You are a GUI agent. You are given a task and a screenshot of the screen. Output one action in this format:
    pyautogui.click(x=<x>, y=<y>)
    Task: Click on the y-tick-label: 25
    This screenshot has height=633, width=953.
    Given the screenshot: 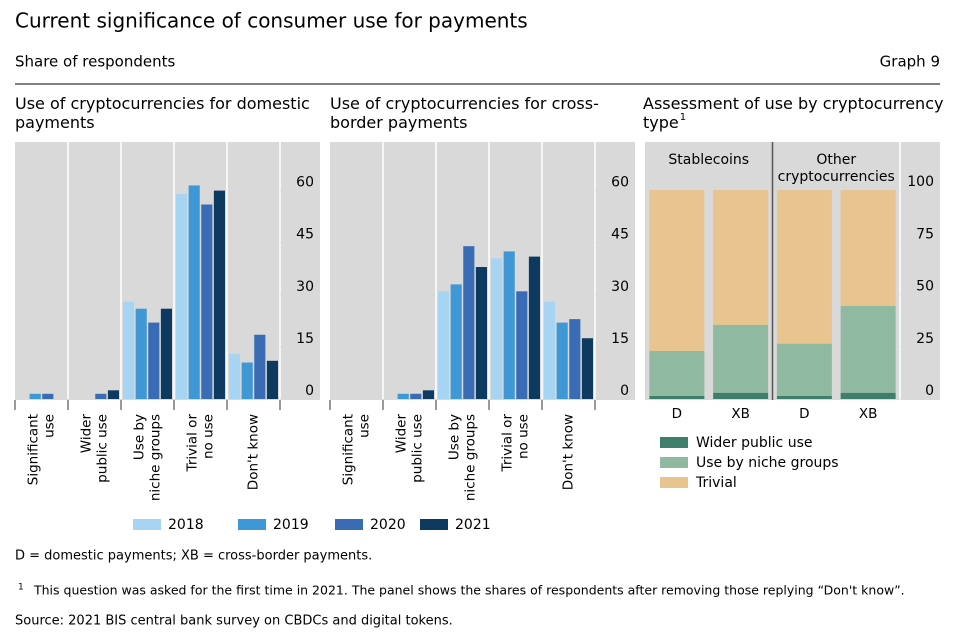 What is the action you would take?
    pyautogui.click(x=925, y=339)
    